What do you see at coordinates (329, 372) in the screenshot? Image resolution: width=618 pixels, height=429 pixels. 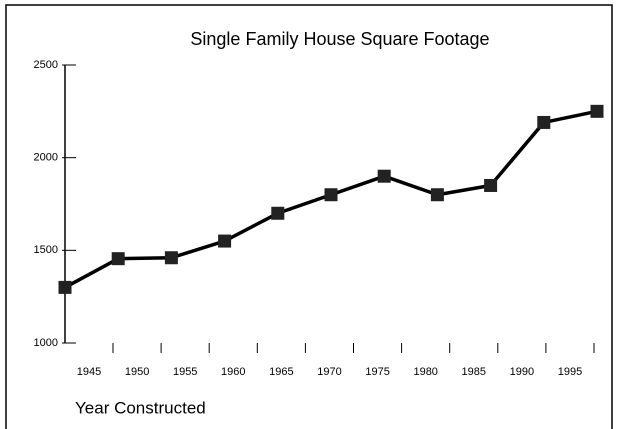 I see `x-tick-label: 1970` at bounding box center [329, 372].